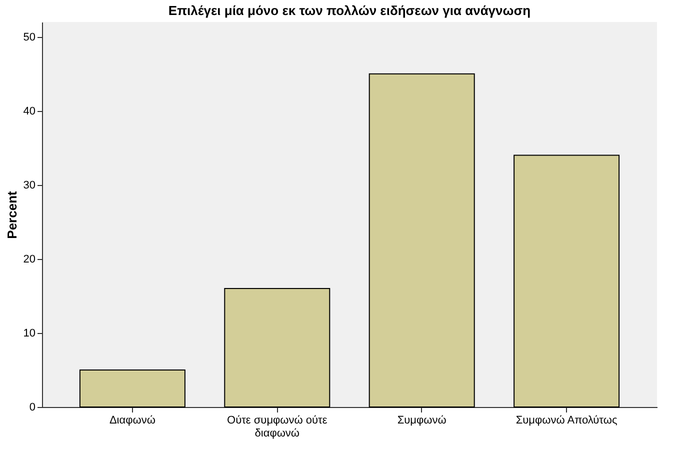 The width and height of the screenshot is (683, 452). What do you see at coordinates (29, 259) in the screenshot?
I see `y-tick-label: 20` at bounding box center [29, 259].